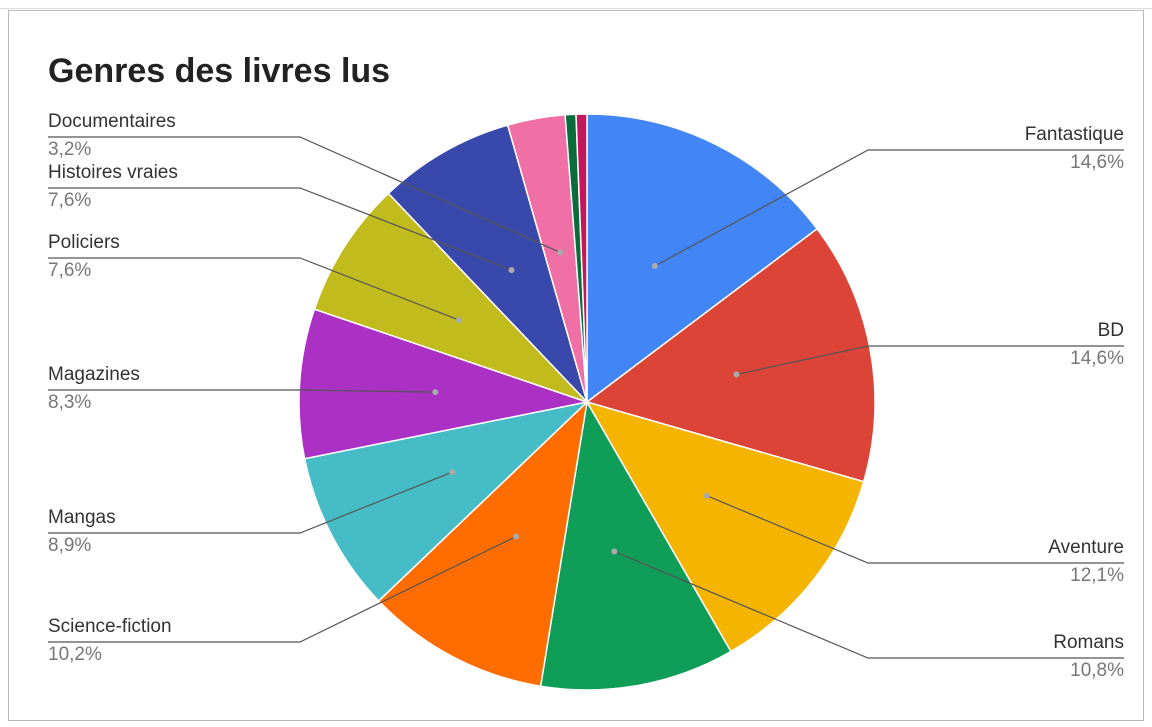 This screenshot has height=727, width=1152. Describe the element at coordinates (219, 71) in the screenshot. I see `chart-title: Genres des livres lus` at that location.